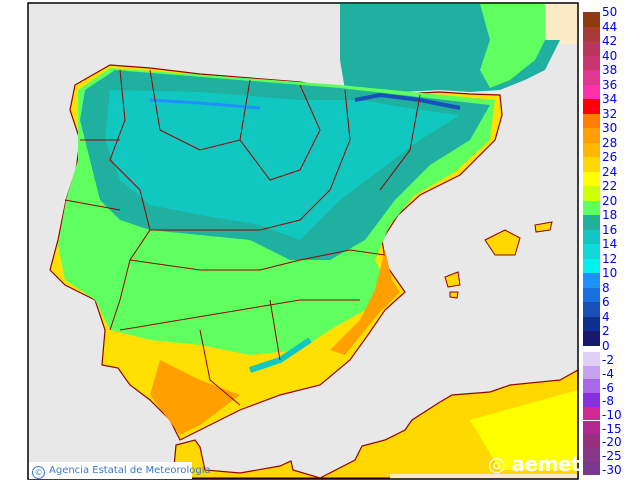  I want to click on cold-mountains, so click(407, 101).